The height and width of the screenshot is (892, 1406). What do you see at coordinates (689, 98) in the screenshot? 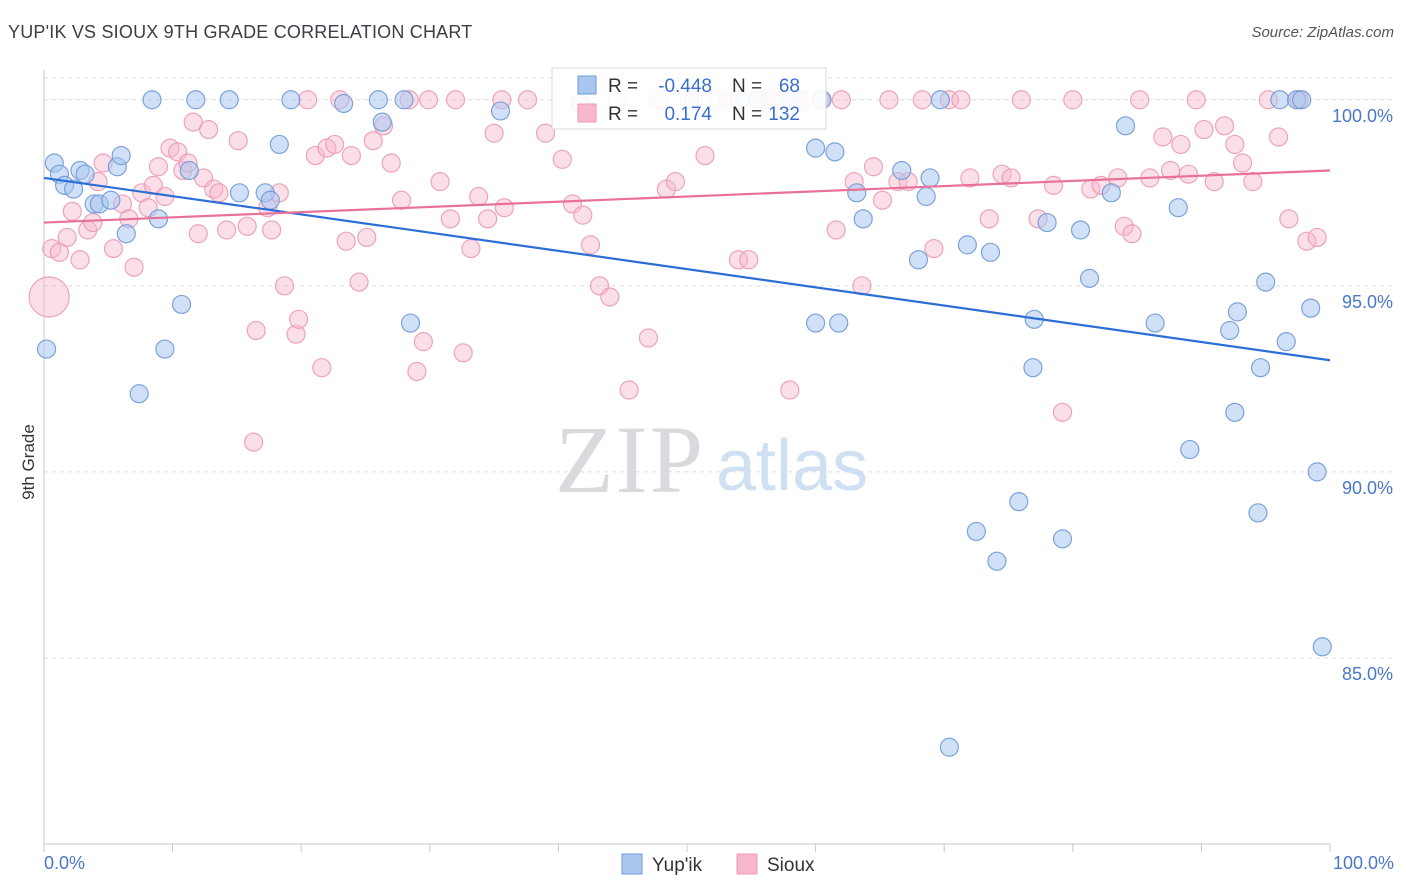
I see `stats-legend-box` at bounding box center [689, 98].